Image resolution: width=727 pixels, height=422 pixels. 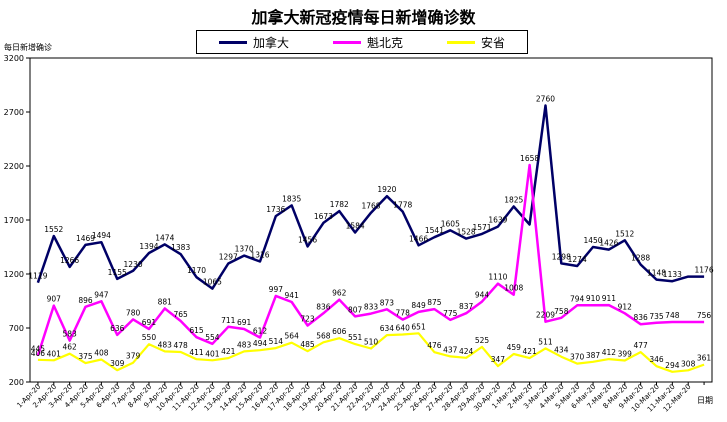 What do you see at coordinates (450, 349) in the screenshot?
I see `data-label-ontario-26: 437` at bounding box center [450, 349].